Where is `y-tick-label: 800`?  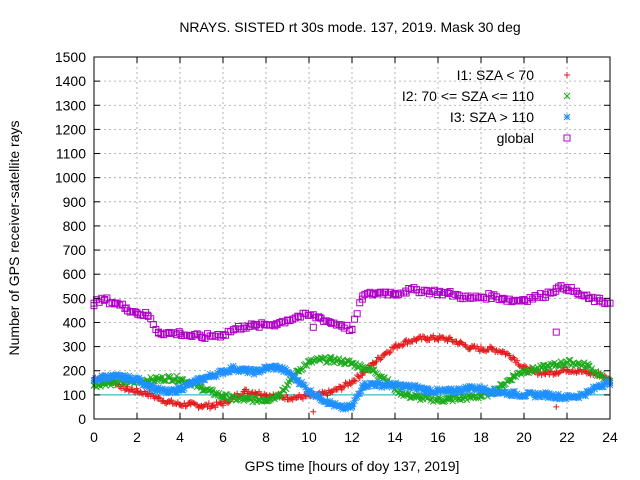
y-tick-label: 800 is located at coordinates (75, 226).